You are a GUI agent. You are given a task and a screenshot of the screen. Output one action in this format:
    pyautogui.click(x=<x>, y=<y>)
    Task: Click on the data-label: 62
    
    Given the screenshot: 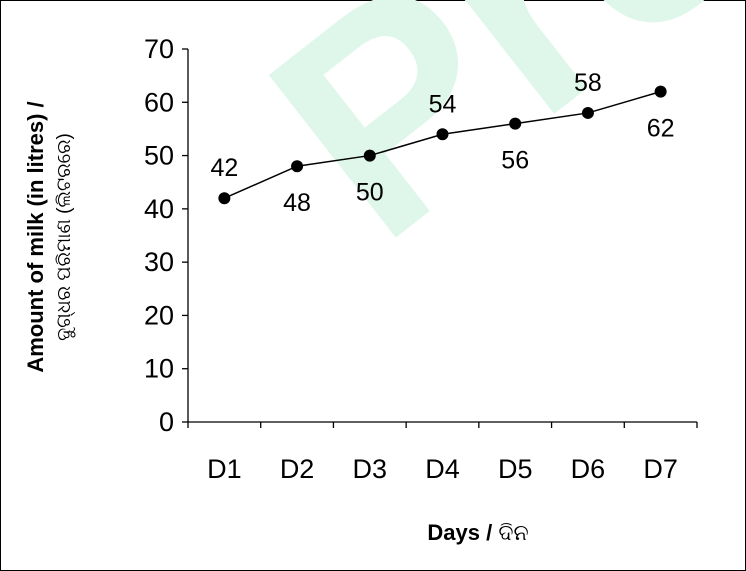 What is the action you would take?
    pyautogui.click(x=661, y=129)
    